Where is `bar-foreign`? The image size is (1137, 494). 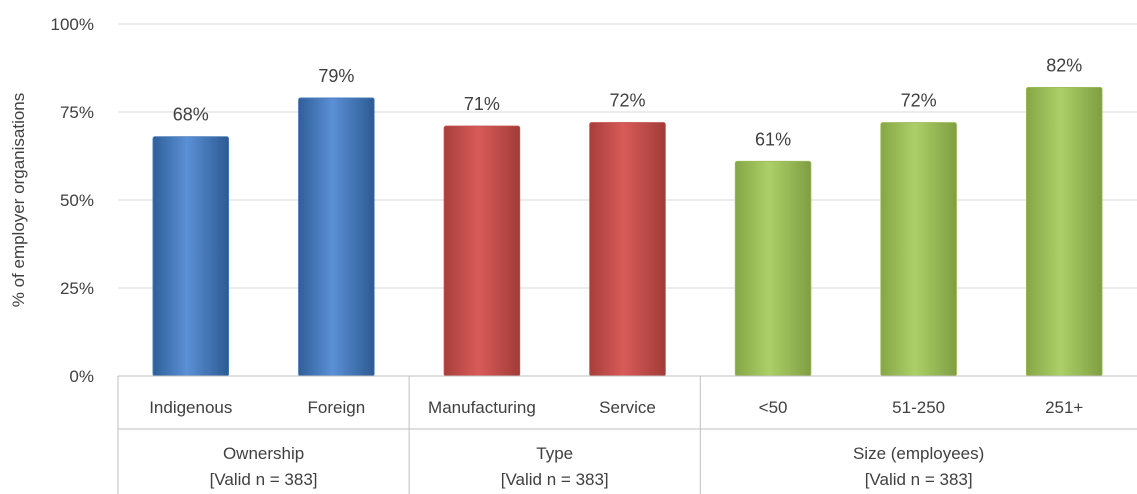 bar-foreign is located at coordinates (336, 237).